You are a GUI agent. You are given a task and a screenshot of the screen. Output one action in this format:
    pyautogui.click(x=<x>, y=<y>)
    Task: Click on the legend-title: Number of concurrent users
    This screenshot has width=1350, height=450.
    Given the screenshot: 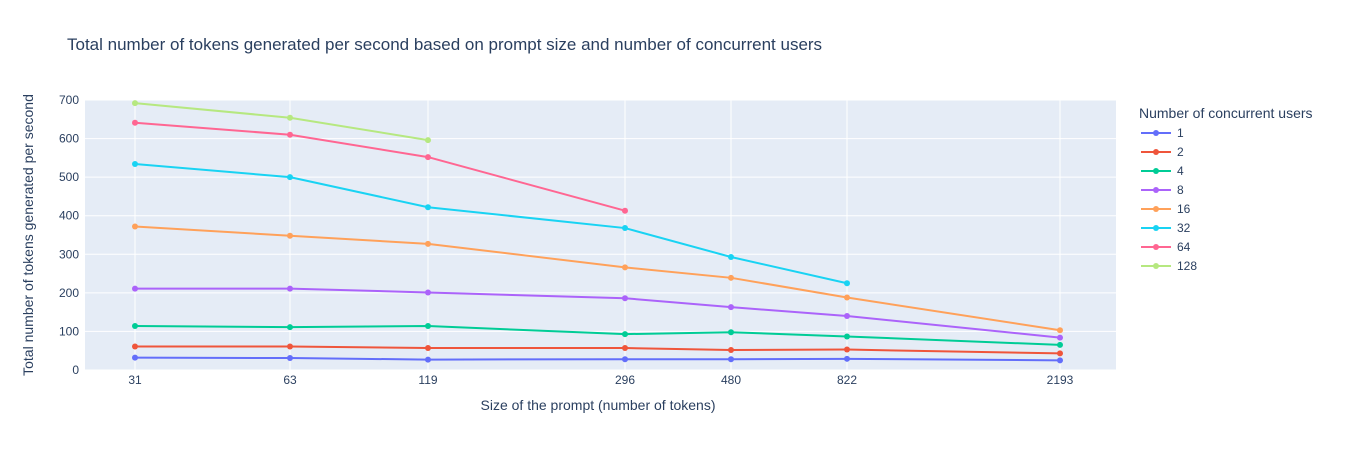 What is the action you would take?
    pyautogui.click(x=1226, y=113)
    